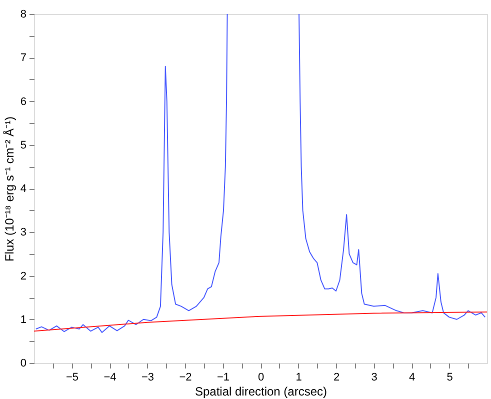 The width and height of the screenshot is (491, 399). What do you see at coordinates (374, 378) in the screenshot?
I see `x-tick-label: 3` at bounding box center [374, 378].